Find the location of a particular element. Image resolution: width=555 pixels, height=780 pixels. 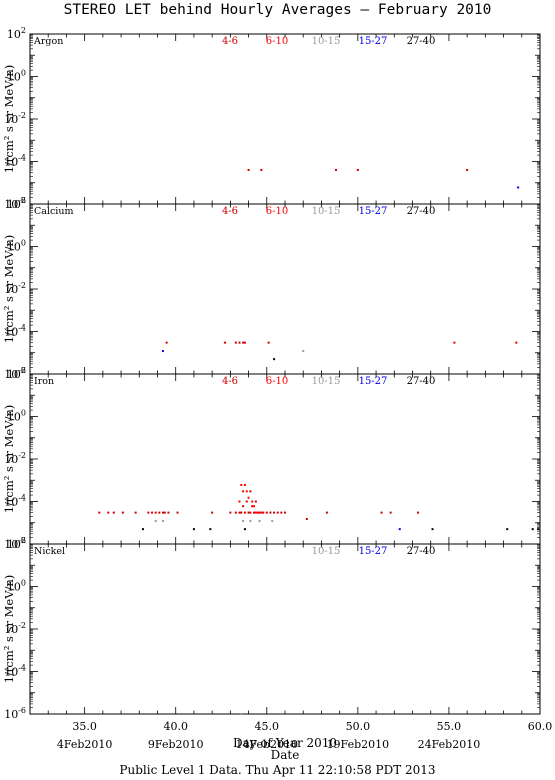

x-tick-label: 40.0 is located at coordinates (175, 726).